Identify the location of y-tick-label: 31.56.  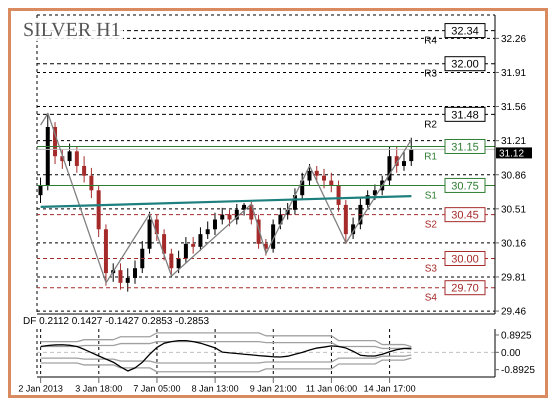
(513, 108).